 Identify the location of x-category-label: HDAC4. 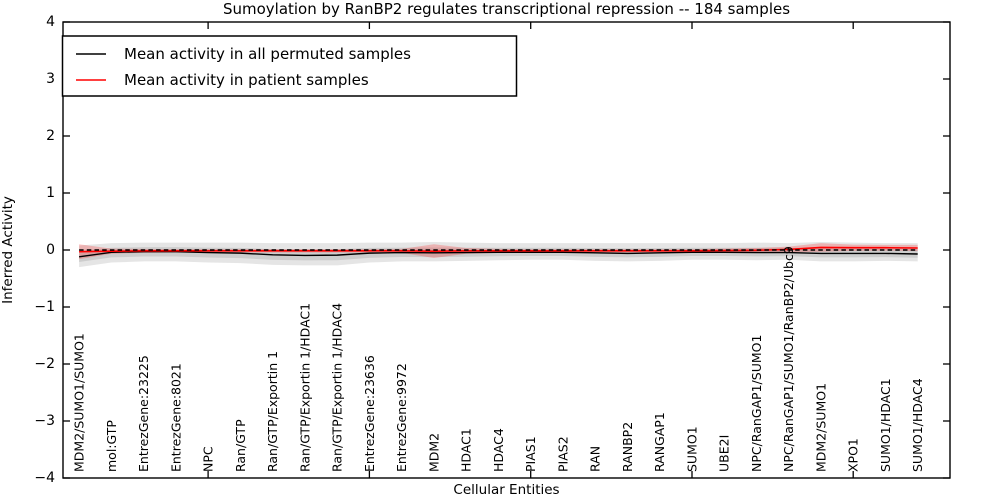
(498, 450).